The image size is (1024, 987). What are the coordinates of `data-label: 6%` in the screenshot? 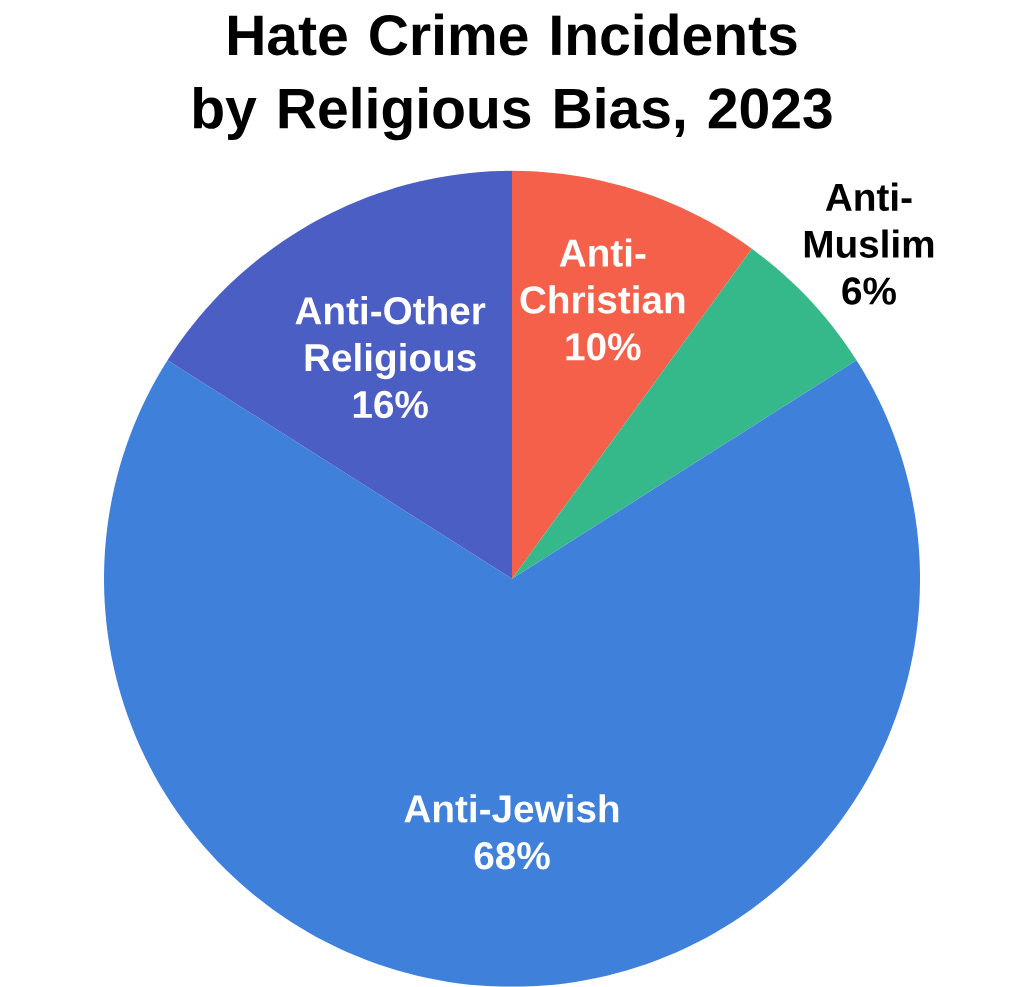 It's located at (869, 291).